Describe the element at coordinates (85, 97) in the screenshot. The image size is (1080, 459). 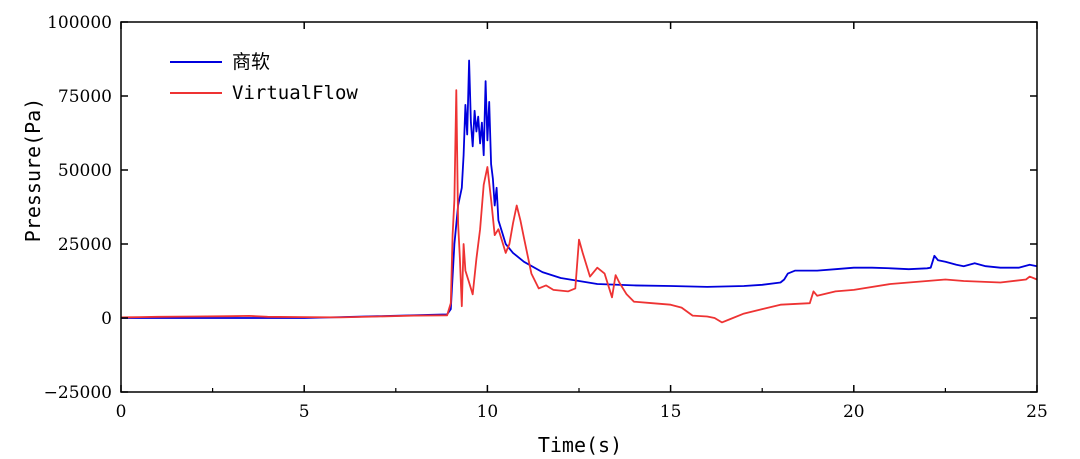
I see `y-tick-label: 75000` at that location.